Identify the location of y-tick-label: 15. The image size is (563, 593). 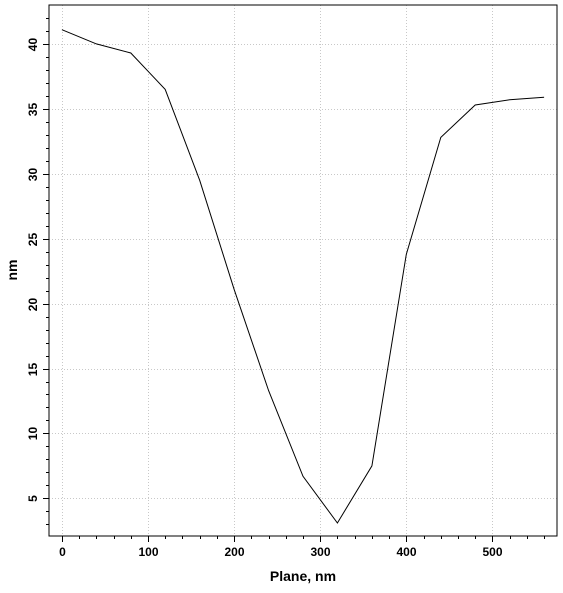
(33, 370).